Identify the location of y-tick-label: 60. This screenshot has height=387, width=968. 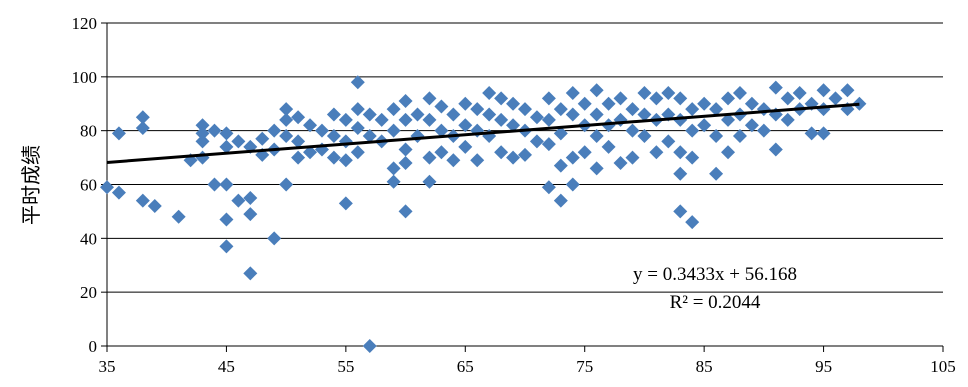
(88, 185).